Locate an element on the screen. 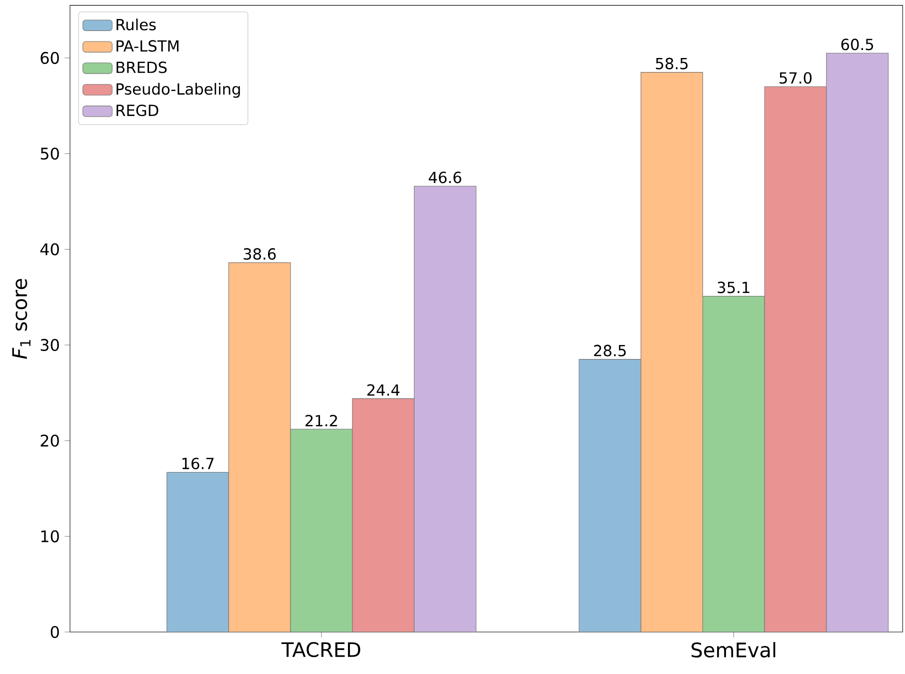 The height and width of the screenshot is (674, 905). data-label: 21.2 is located at coordinates (321, 420).